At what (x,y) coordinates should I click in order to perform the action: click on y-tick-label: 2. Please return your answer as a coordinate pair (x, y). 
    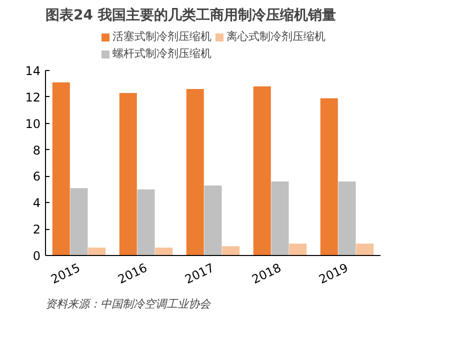
    Looking at the image, I should click on (36, 229).